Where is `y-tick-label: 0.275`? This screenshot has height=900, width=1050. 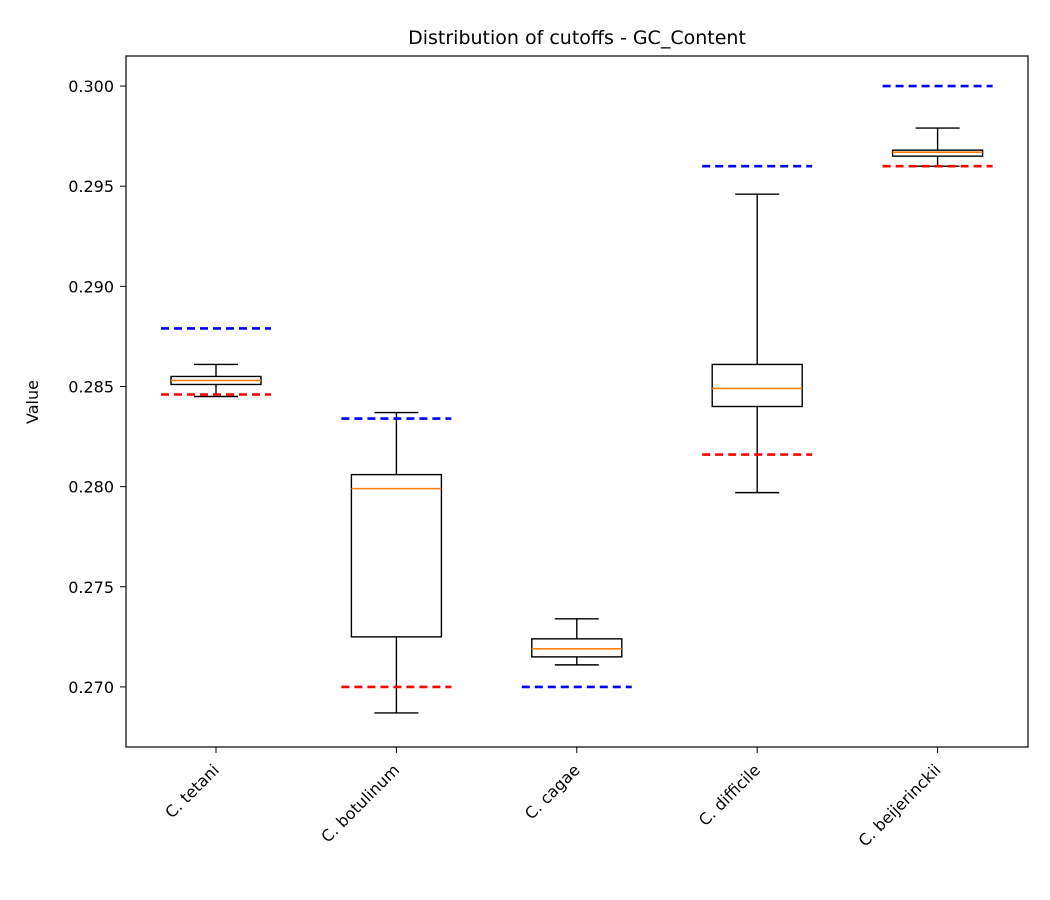 y-tick-label: 0.275 is located at coordinates (91, 587).